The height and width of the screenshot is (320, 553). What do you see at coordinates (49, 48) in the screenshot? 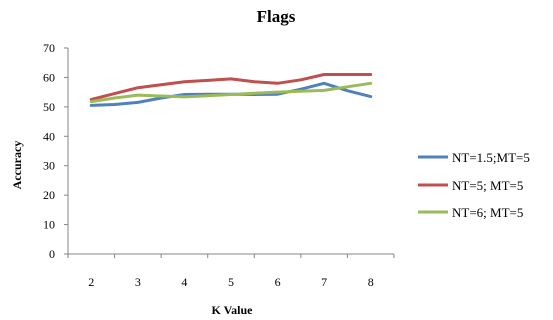
I see `y-tick-label: 70` at bounding box center [49, 48].